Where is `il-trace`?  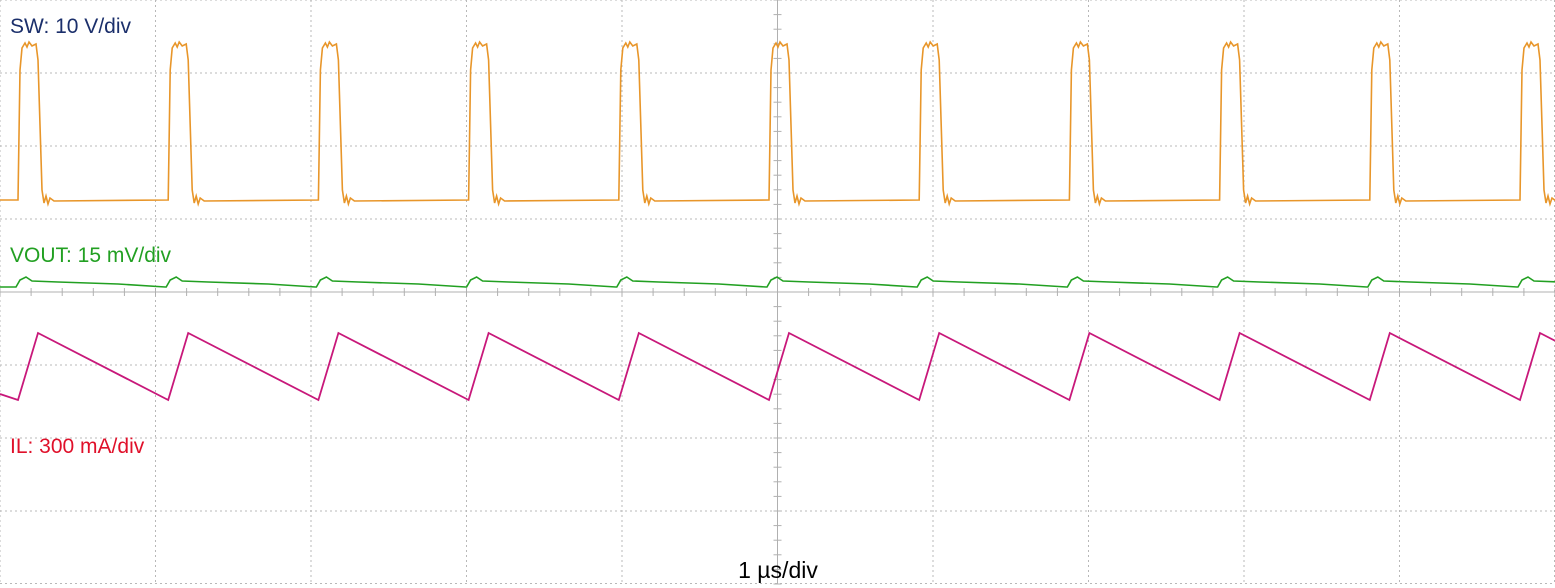
il-trace is located at coordinates (777, 366).